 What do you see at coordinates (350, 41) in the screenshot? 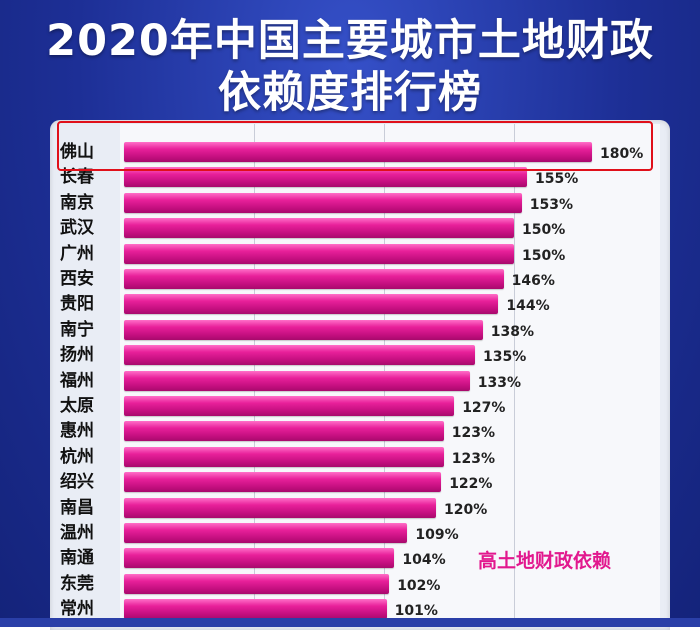
I see `chart-title-line1: 2020年中国主要城市土地财政` at bounding box center [350, 41].